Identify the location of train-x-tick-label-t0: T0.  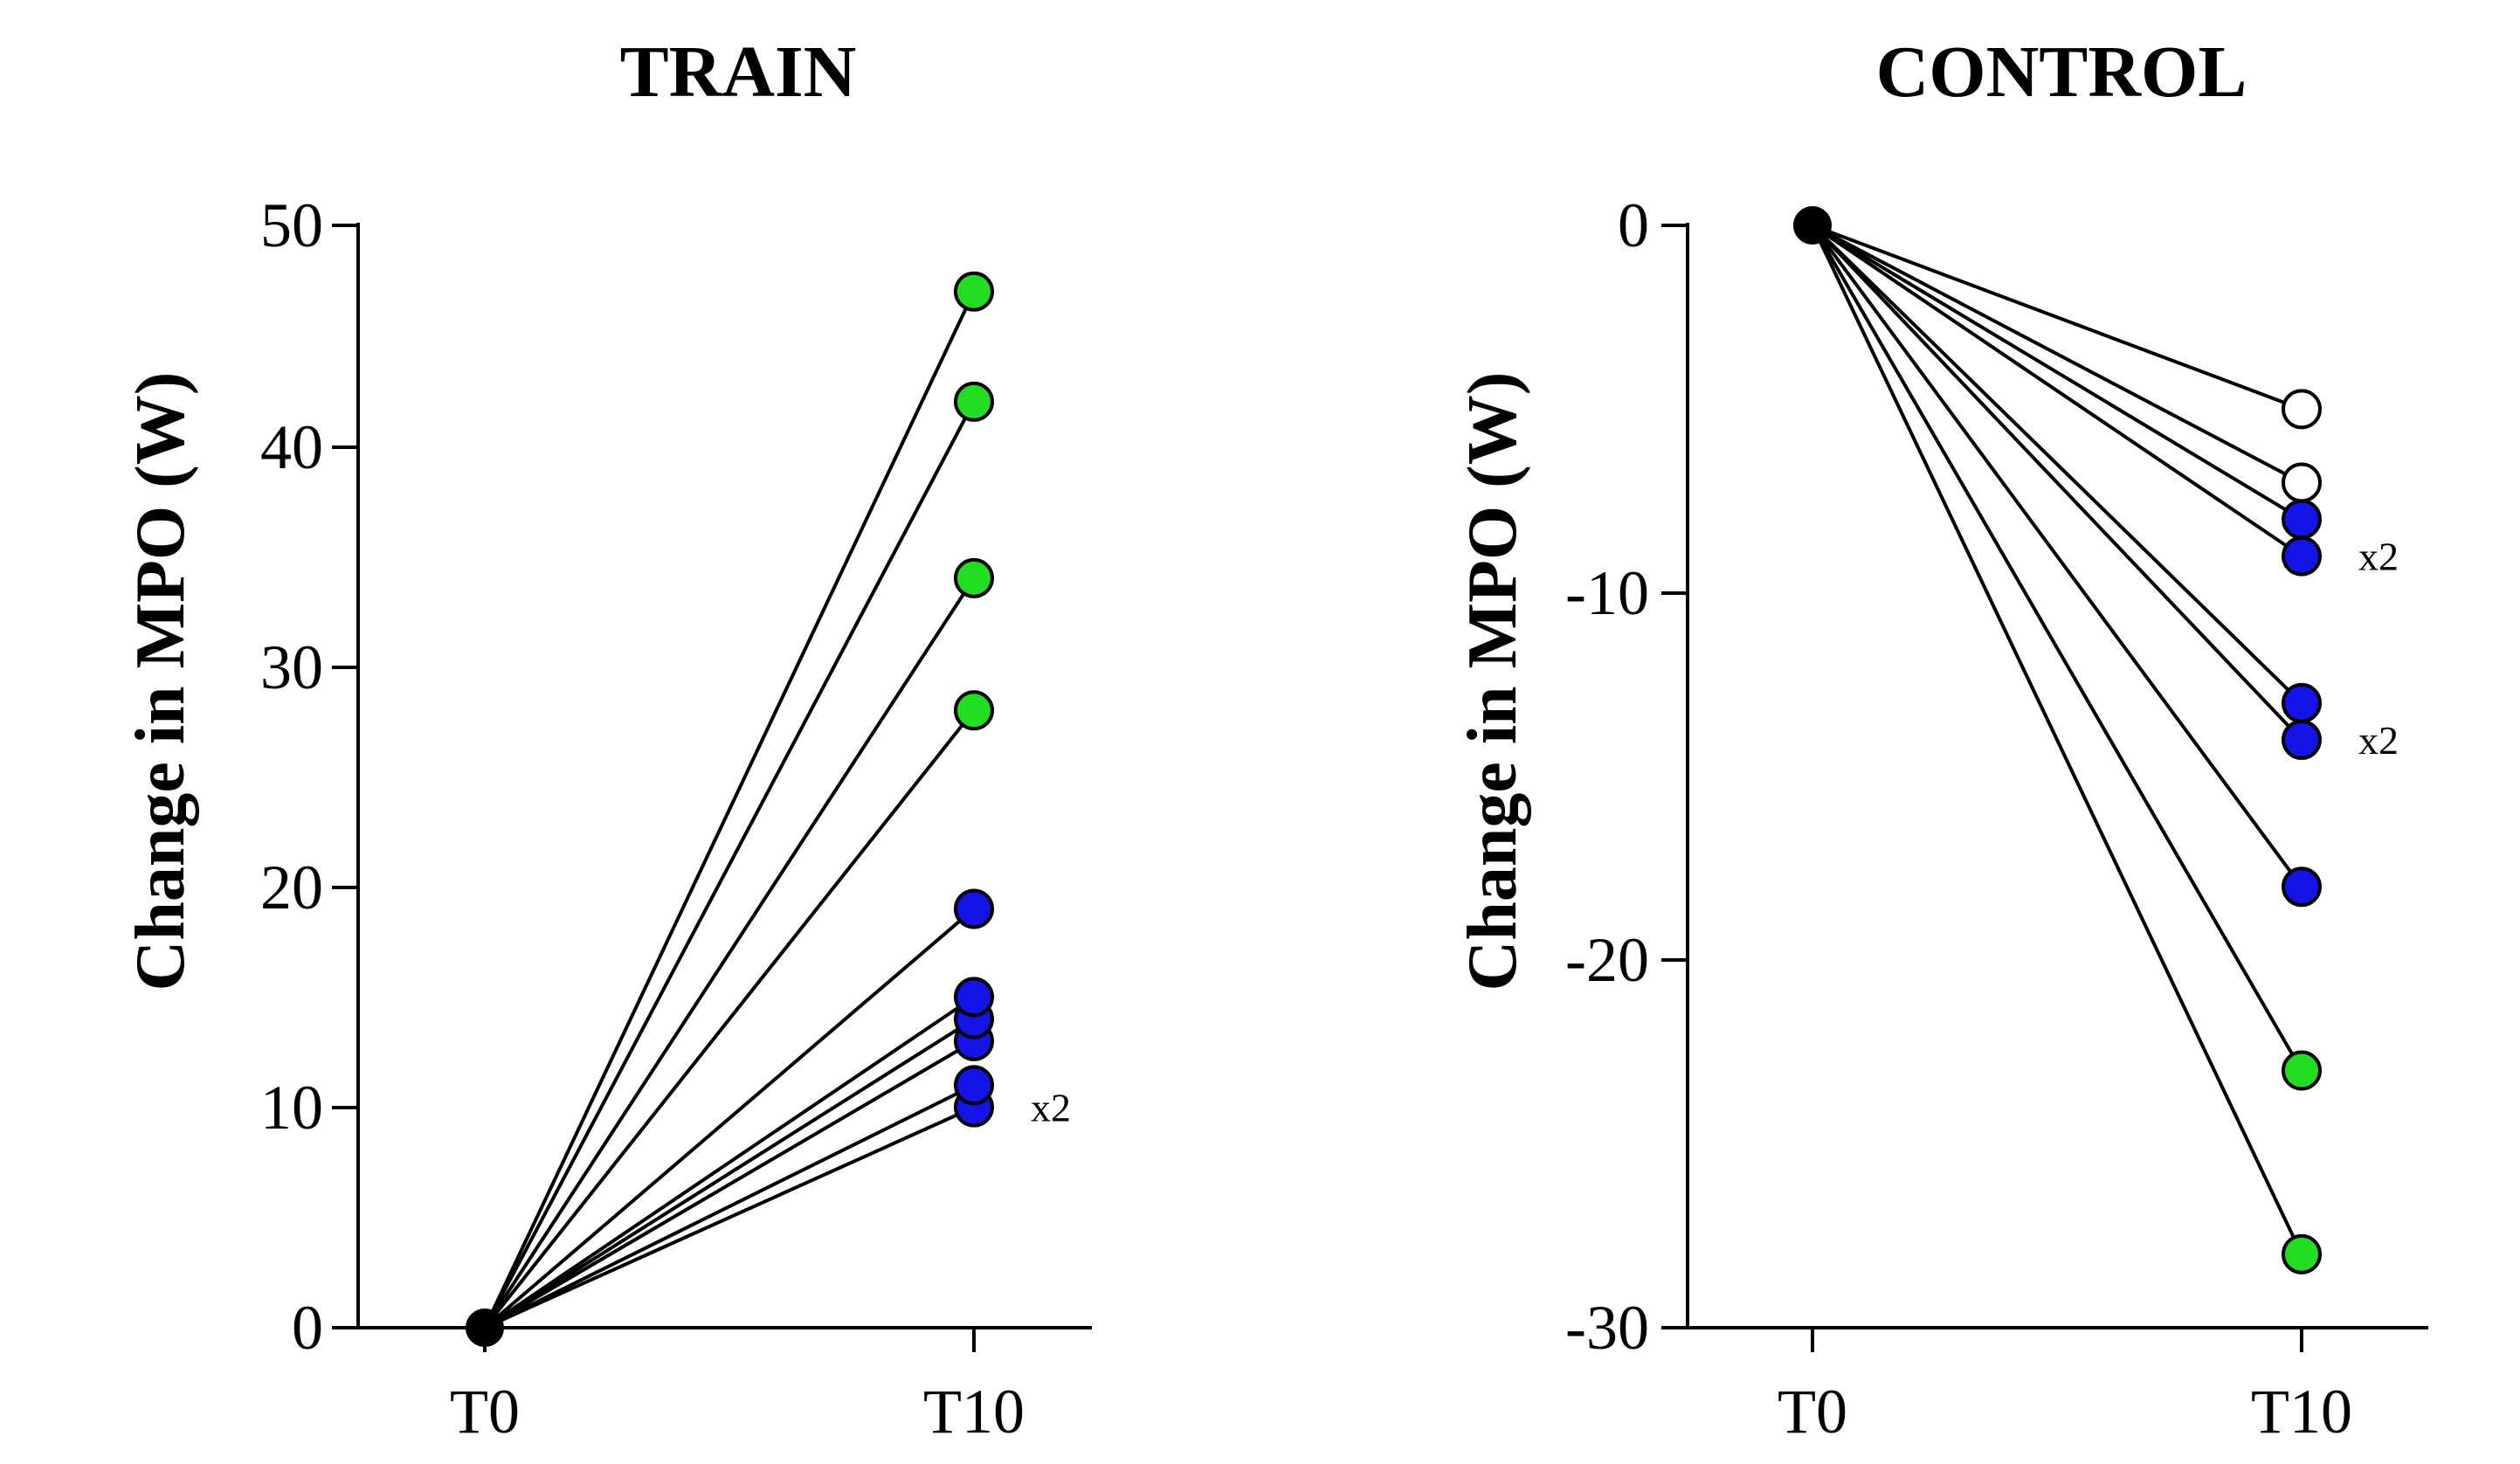
(485, 1412).